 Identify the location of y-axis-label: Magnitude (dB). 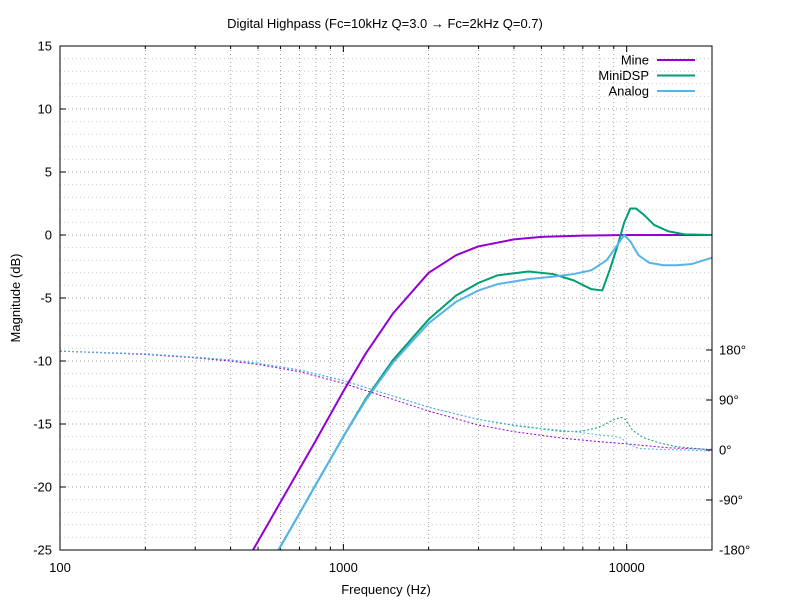
(15, 298).